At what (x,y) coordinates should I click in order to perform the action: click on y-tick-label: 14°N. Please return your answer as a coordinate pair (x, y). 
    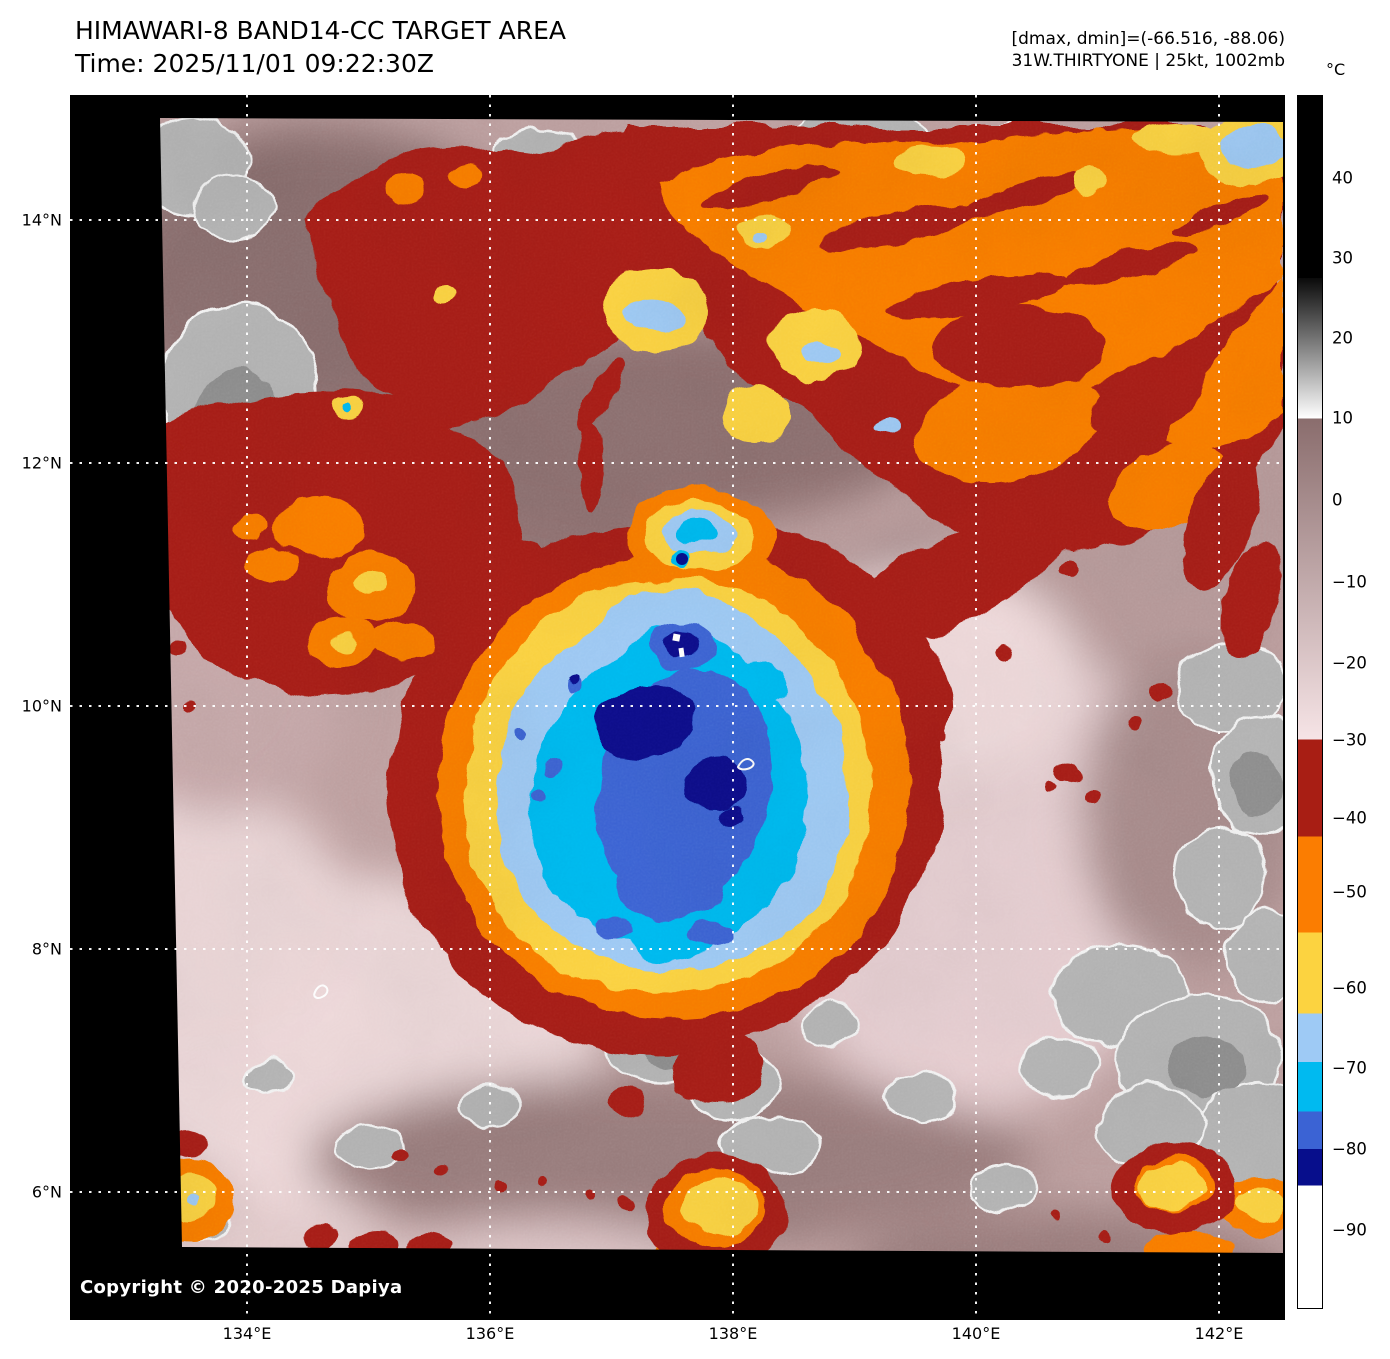
    Looking at the image, I should click on (41, 220).